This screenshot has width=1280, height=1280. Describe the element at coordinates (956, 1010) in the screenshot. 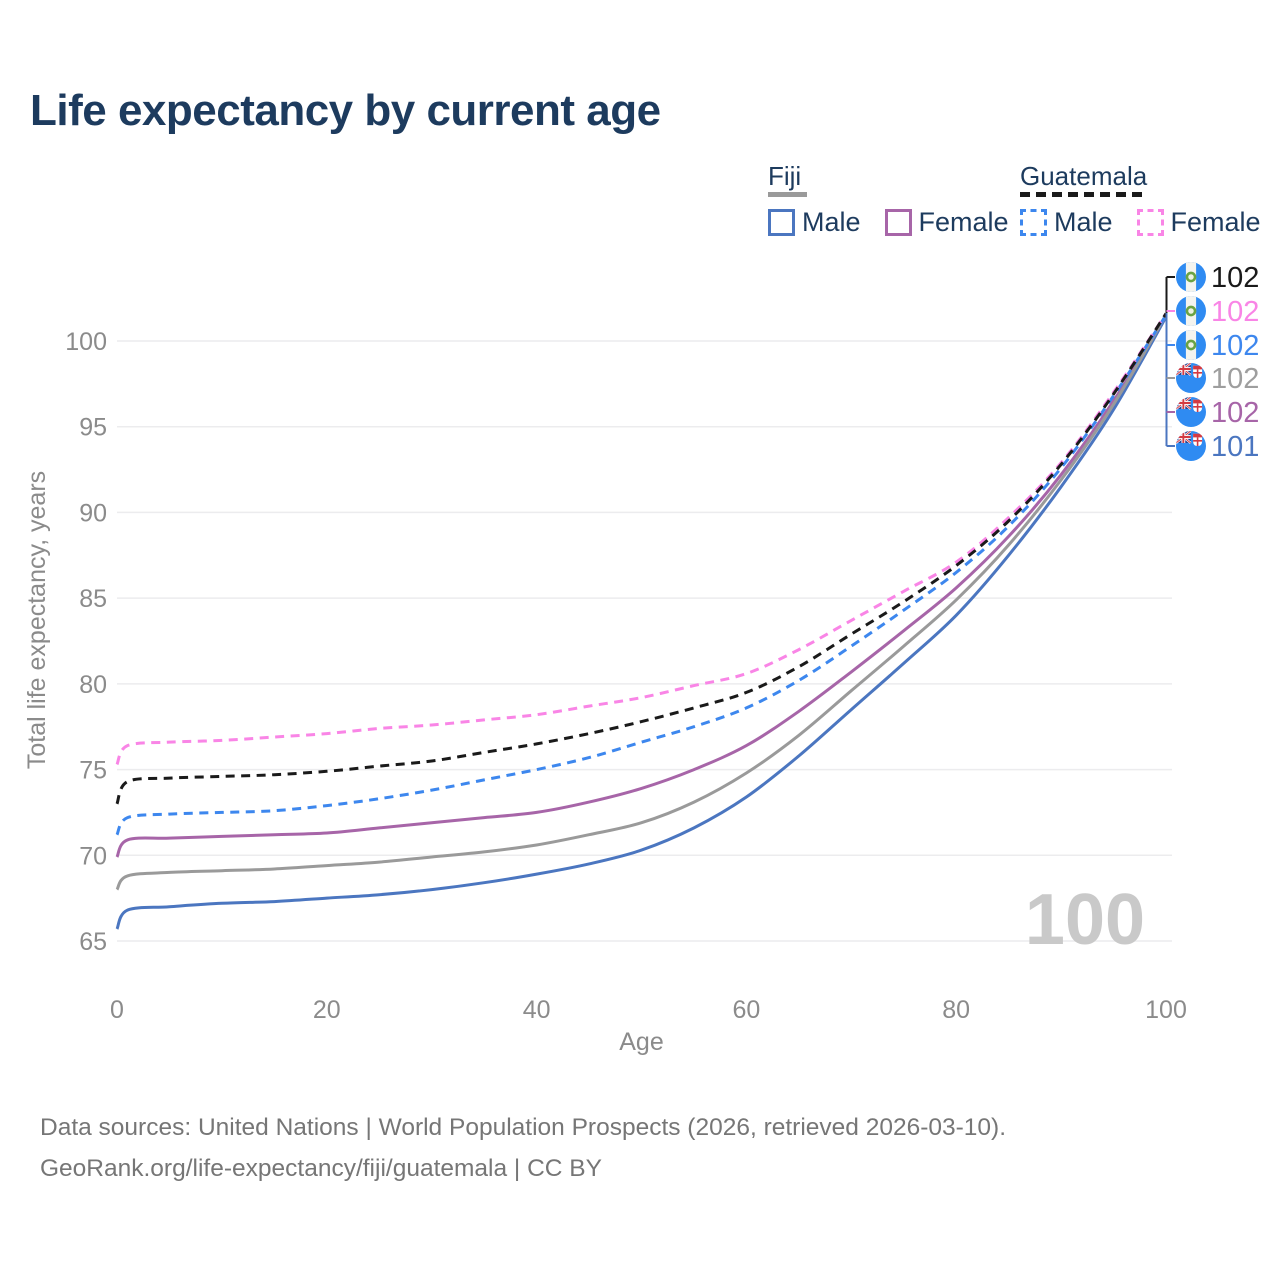

I see `x-tick-label: 80` at that location.